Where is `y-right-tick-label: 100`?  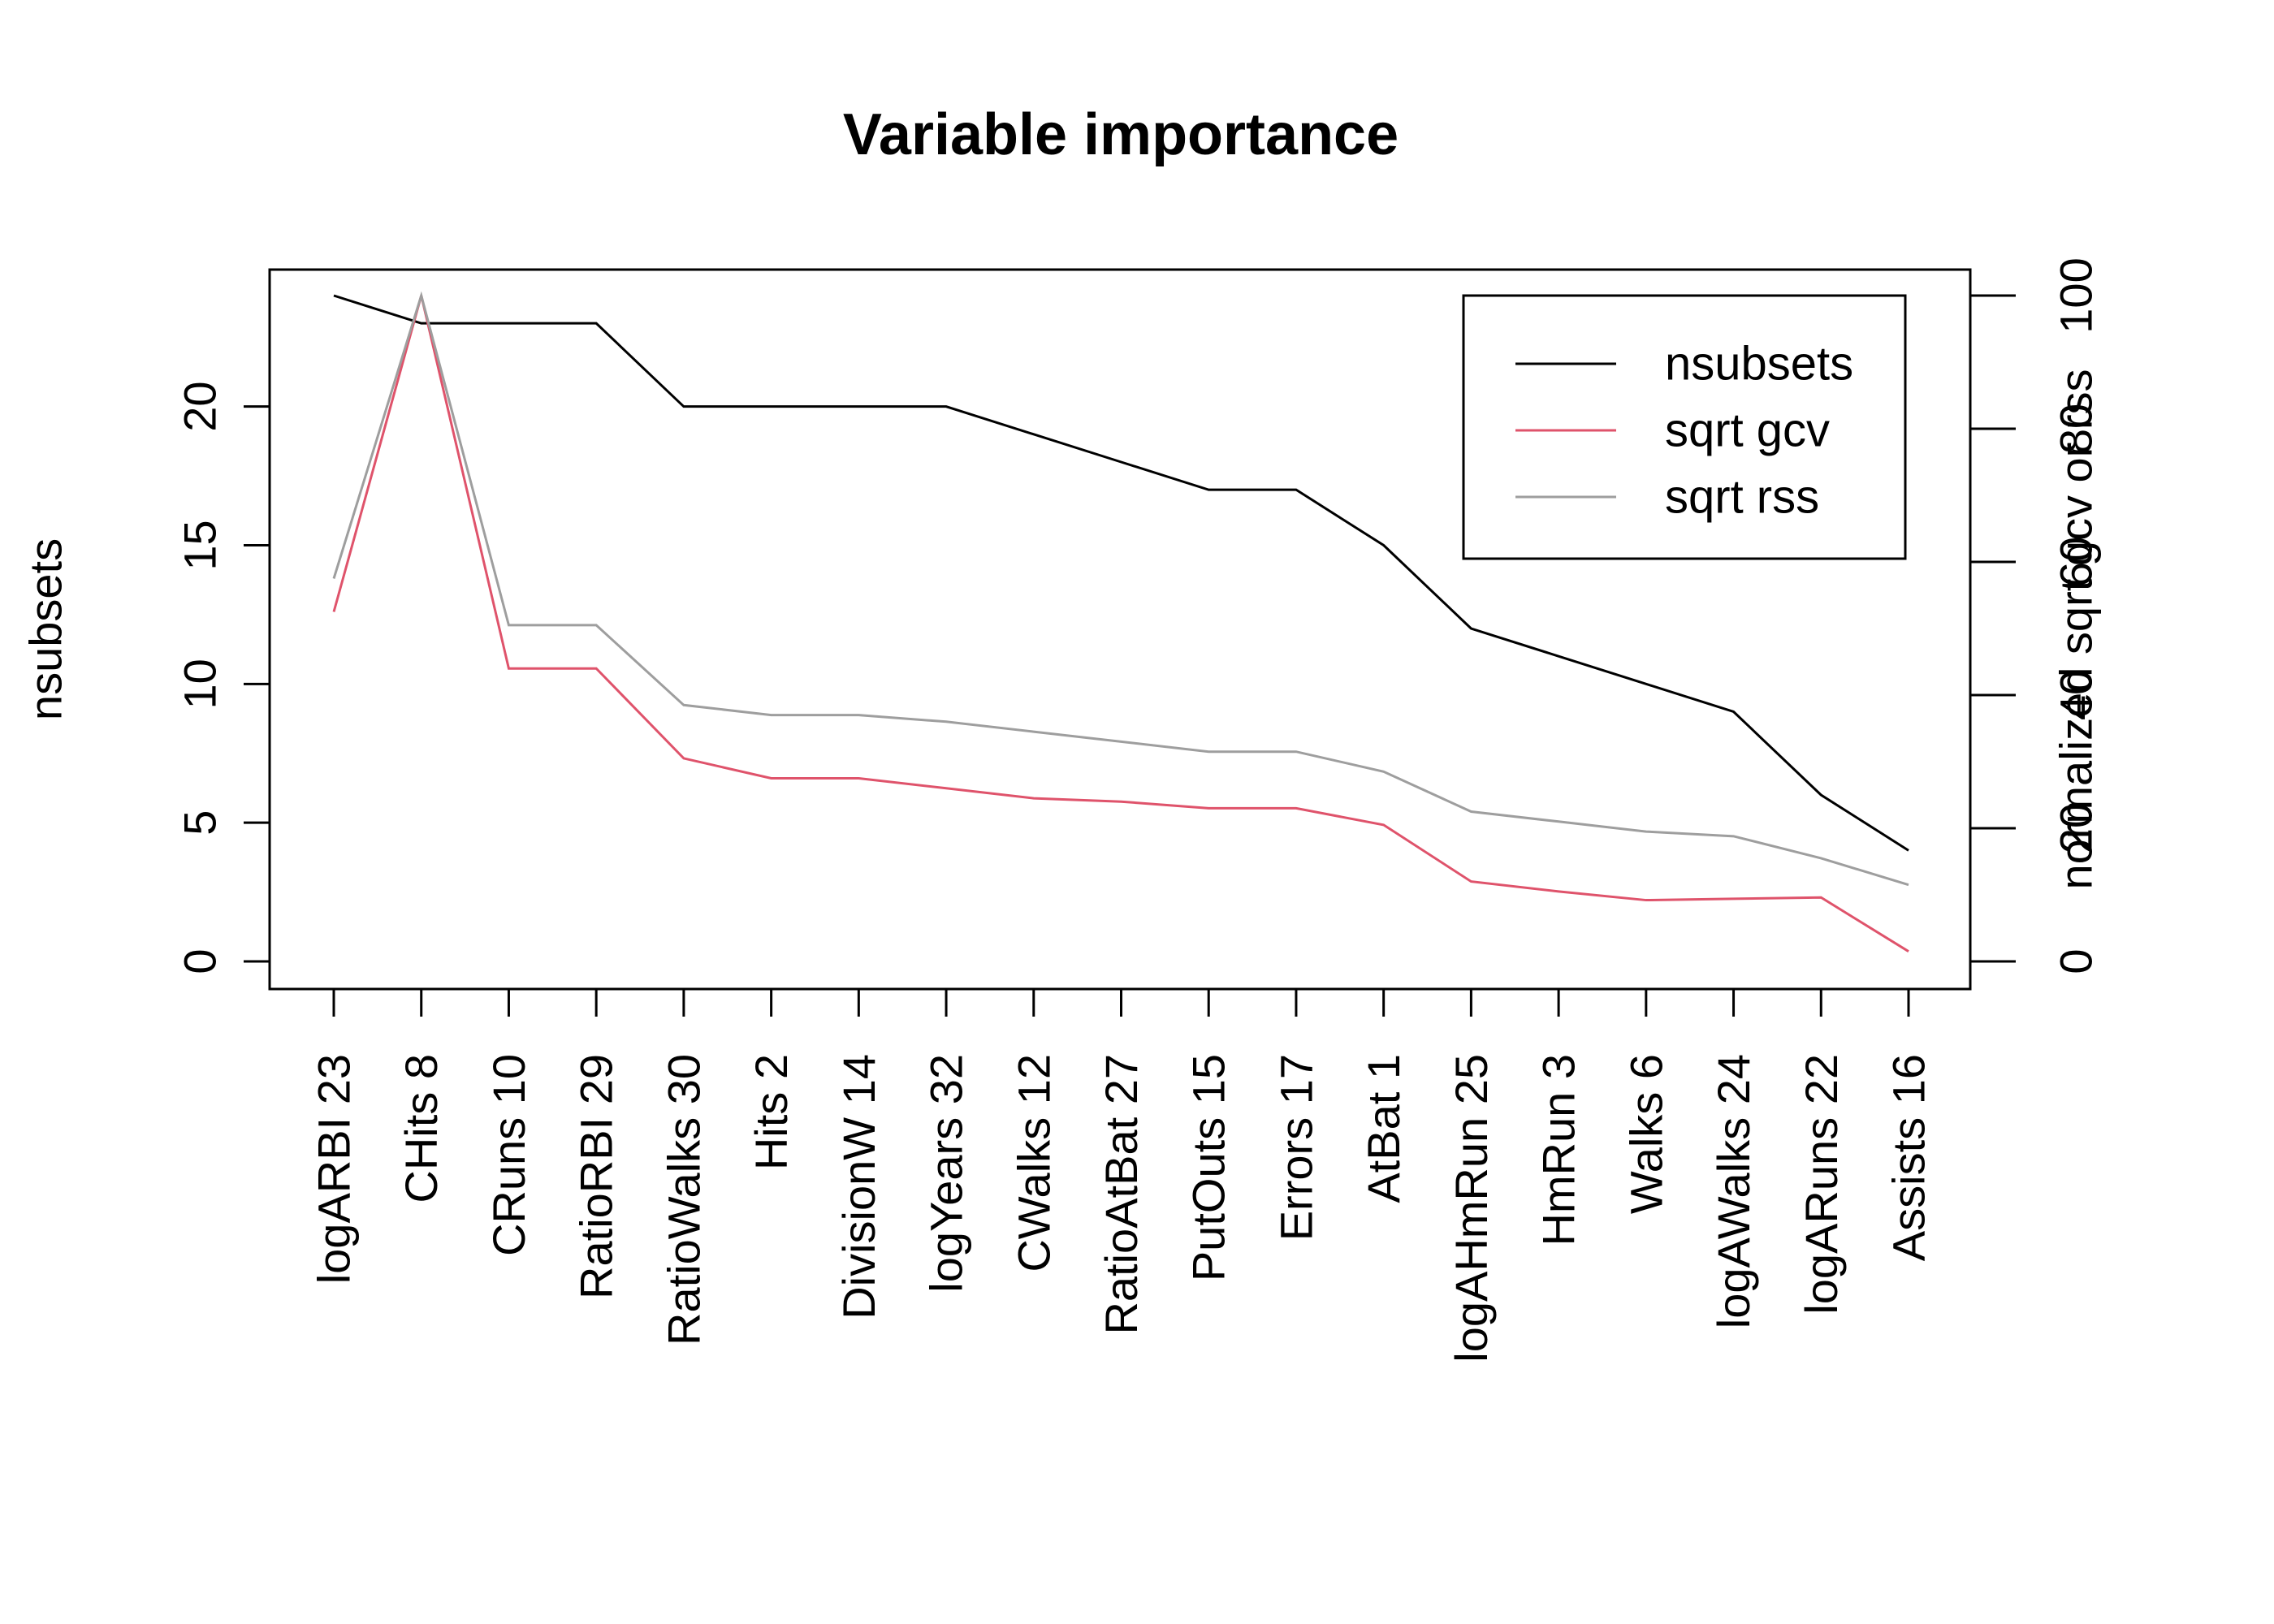
y-right-tick-label: 100 is located at coordinates (2076, 295).